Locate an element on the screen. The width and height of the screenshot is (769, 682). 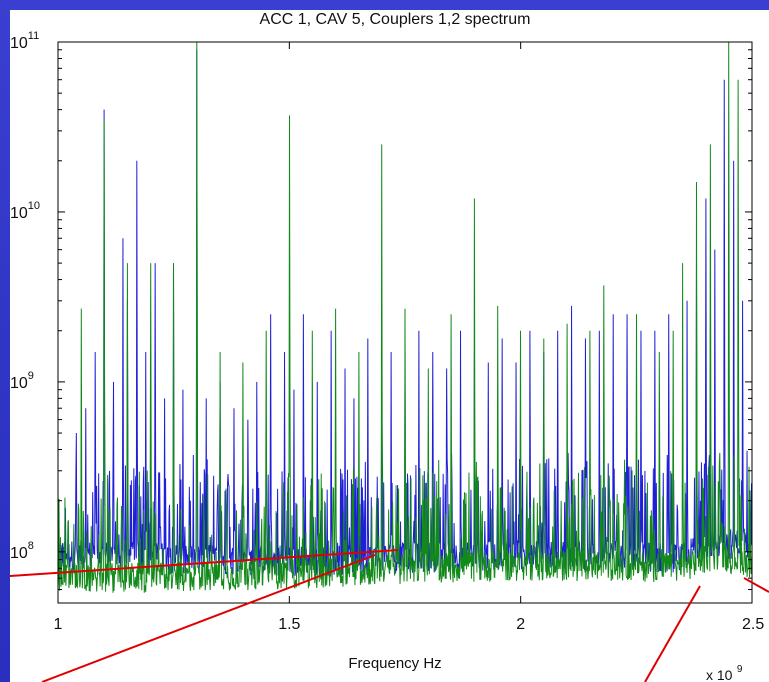
x-axis-label: Frequency Hz is located at coordinates (394, 663).